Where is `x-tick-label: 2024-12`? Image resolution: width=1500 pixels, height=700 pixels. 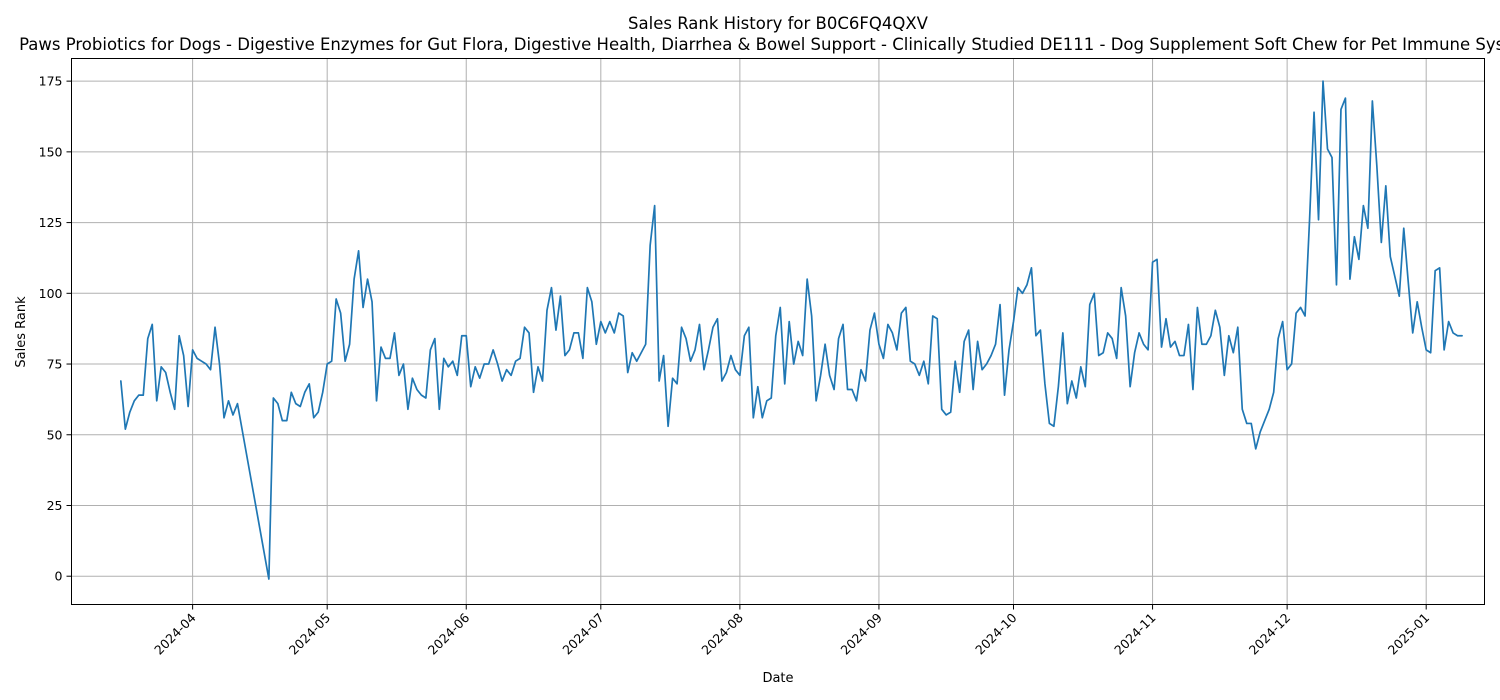 x-tick-label: 2024-12 is located at coordinates (1270, 634).